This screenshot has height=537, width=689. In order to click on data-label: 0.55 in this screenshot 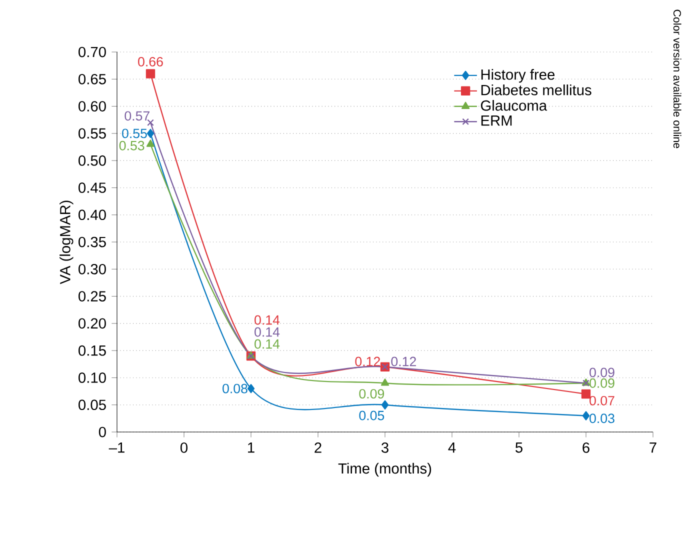, I will do `click(134, 133)`.